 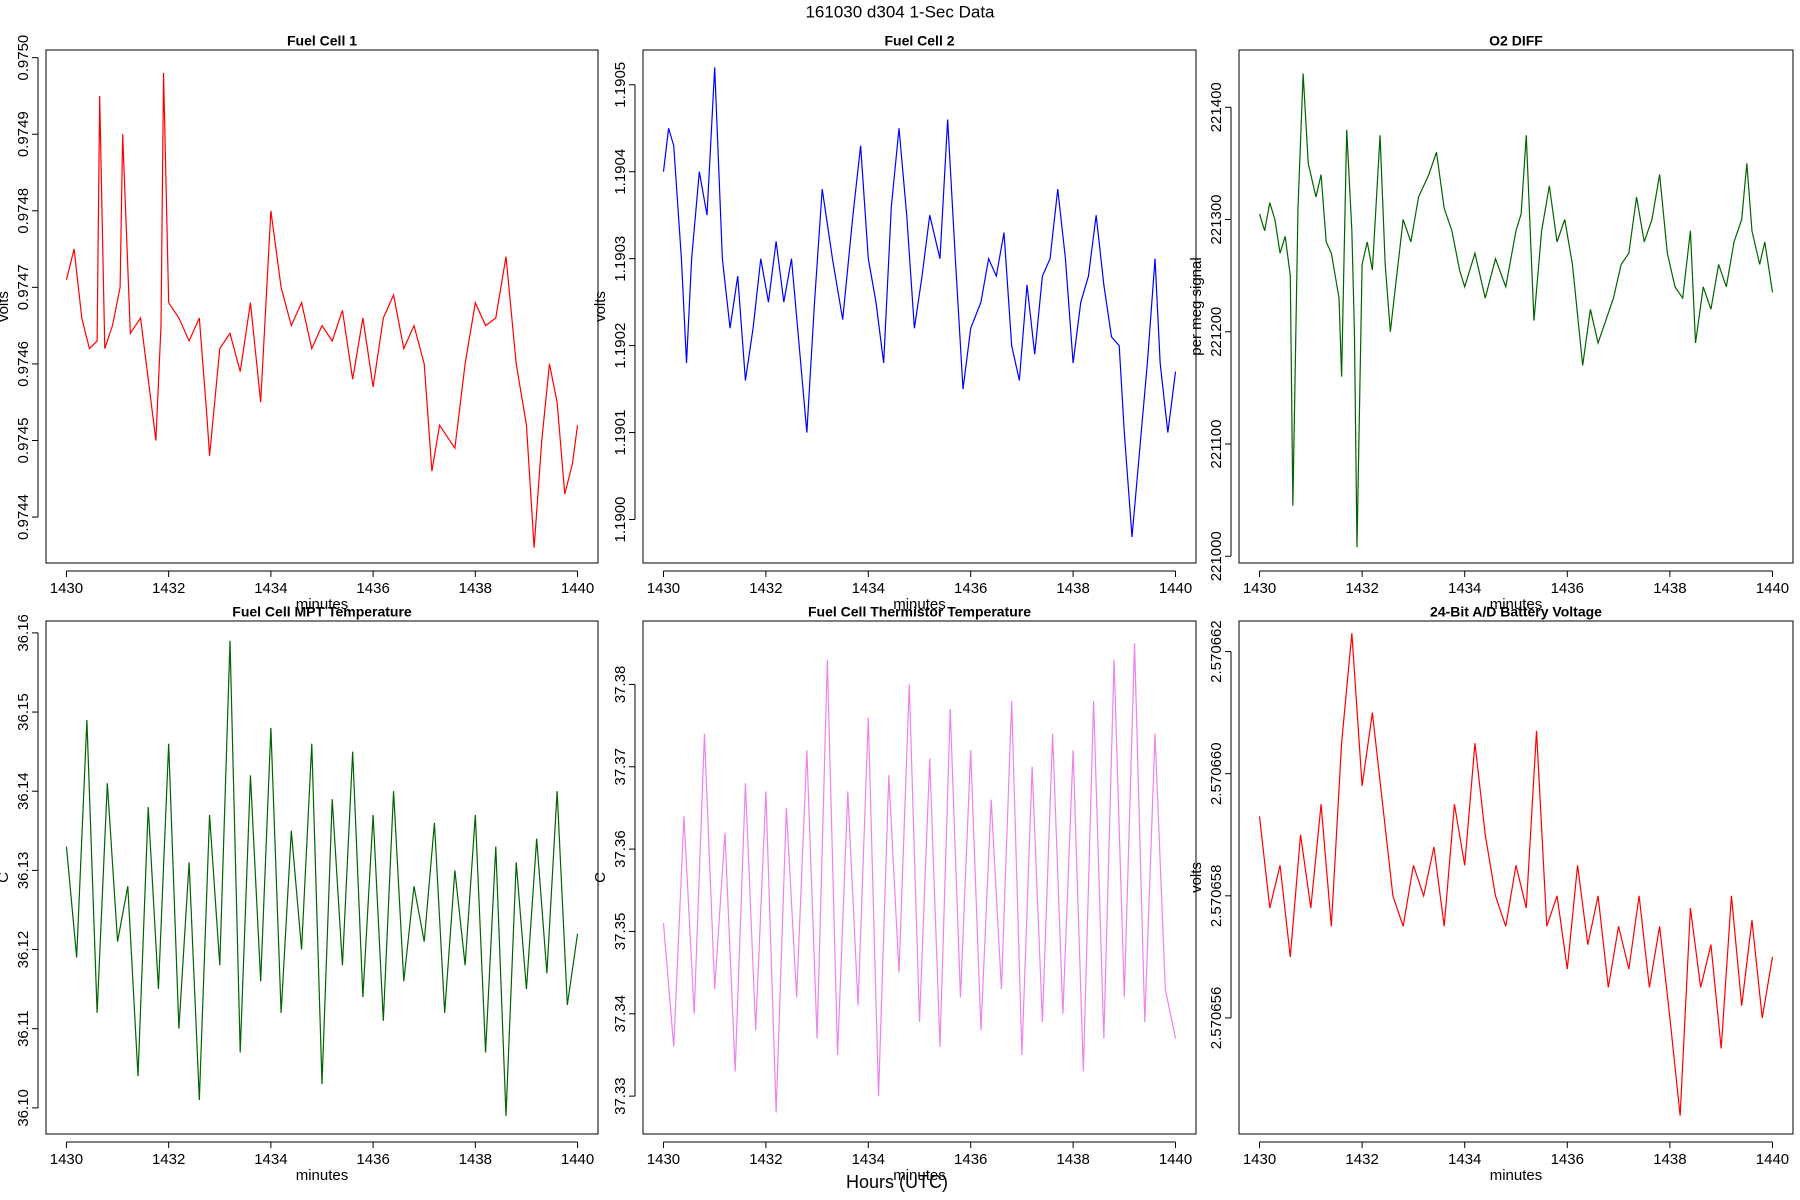 I want to click on y-tick-label: 37.34, so click(x=620, y=1014).